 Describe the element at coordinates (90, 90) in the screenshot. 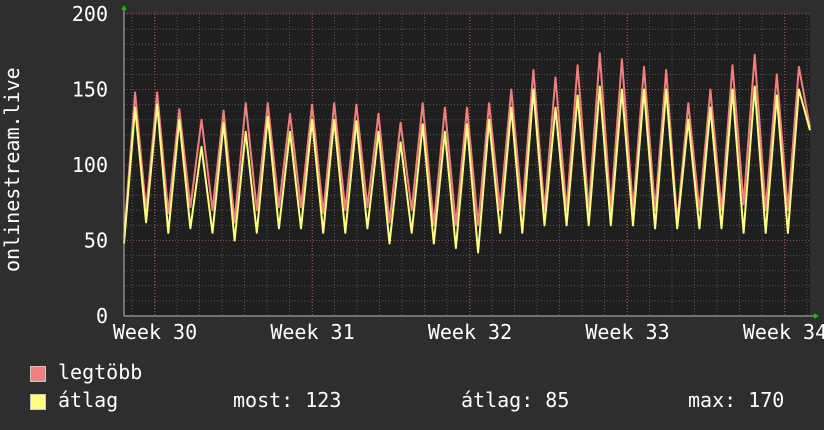

I see `y-tick-label: 150` at that location.